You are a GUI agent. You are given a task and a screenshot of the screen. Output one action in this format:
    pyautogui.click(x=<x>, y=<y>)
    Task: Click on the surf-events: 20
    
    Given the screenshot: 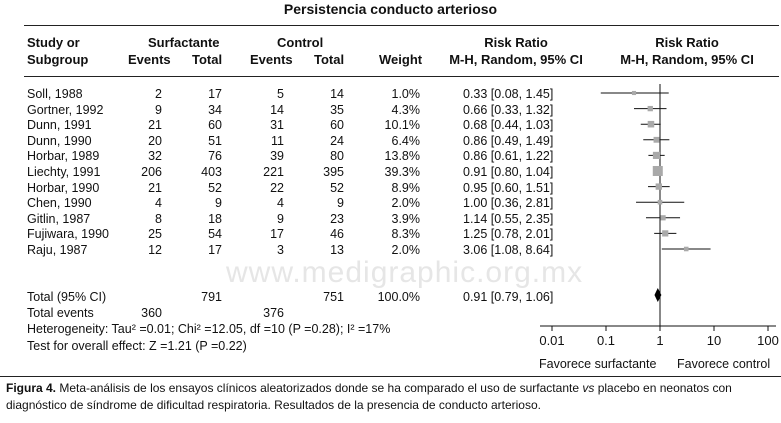 What is the action you would take?
    pyautogui.click(x=155, y=140)
    